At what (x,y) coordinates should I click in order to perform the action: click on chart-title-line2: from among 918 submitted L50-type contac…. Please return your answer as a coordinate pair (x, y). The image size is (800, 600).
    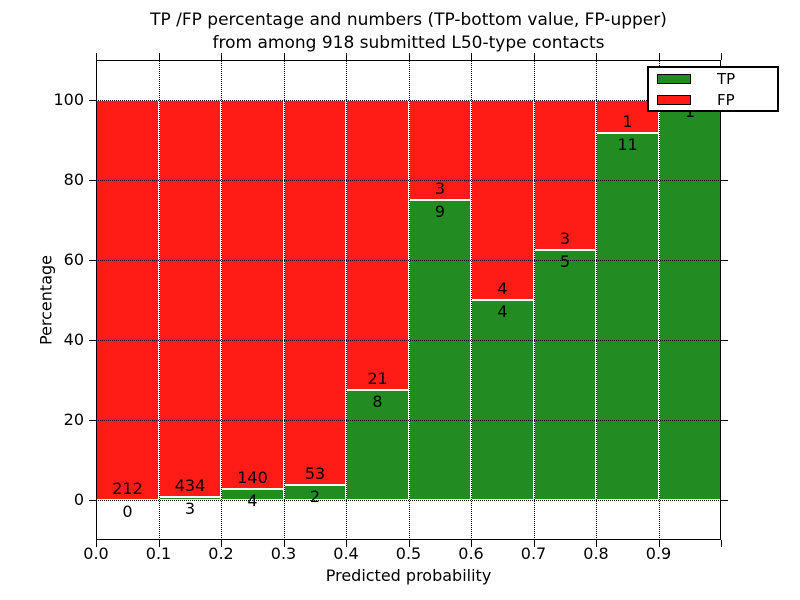
    Looking at the image, I should click on (408, 43).